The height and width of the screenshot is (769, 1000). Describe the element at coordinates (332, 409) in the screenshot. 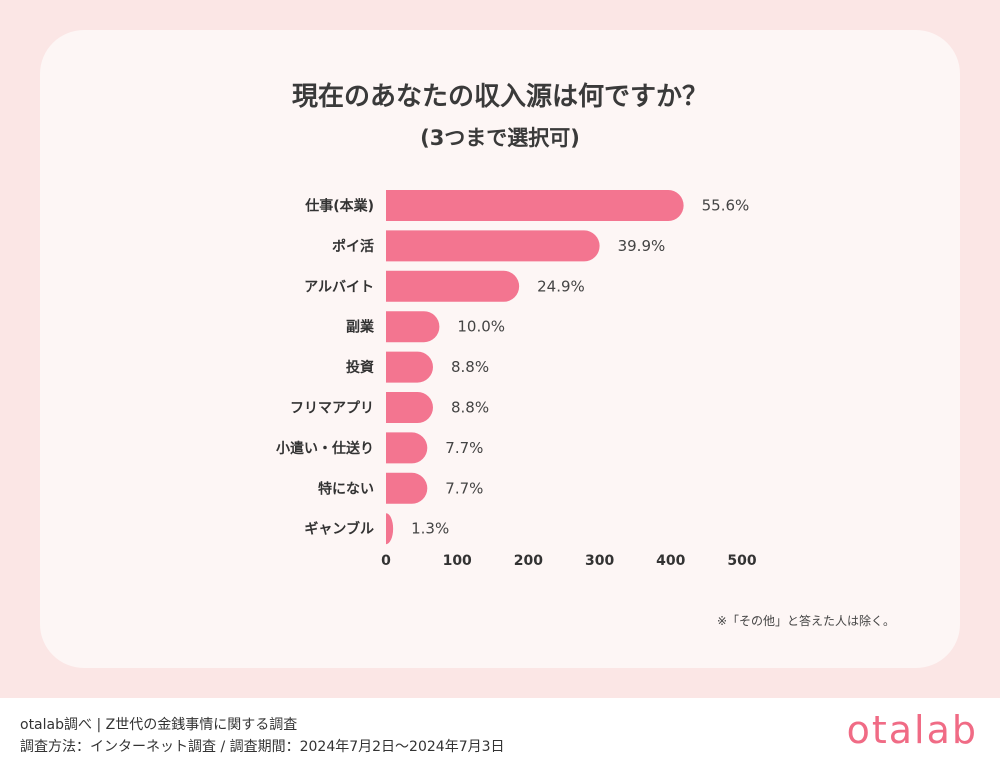

I see `category-label-5: フリマアプリ` at that location.